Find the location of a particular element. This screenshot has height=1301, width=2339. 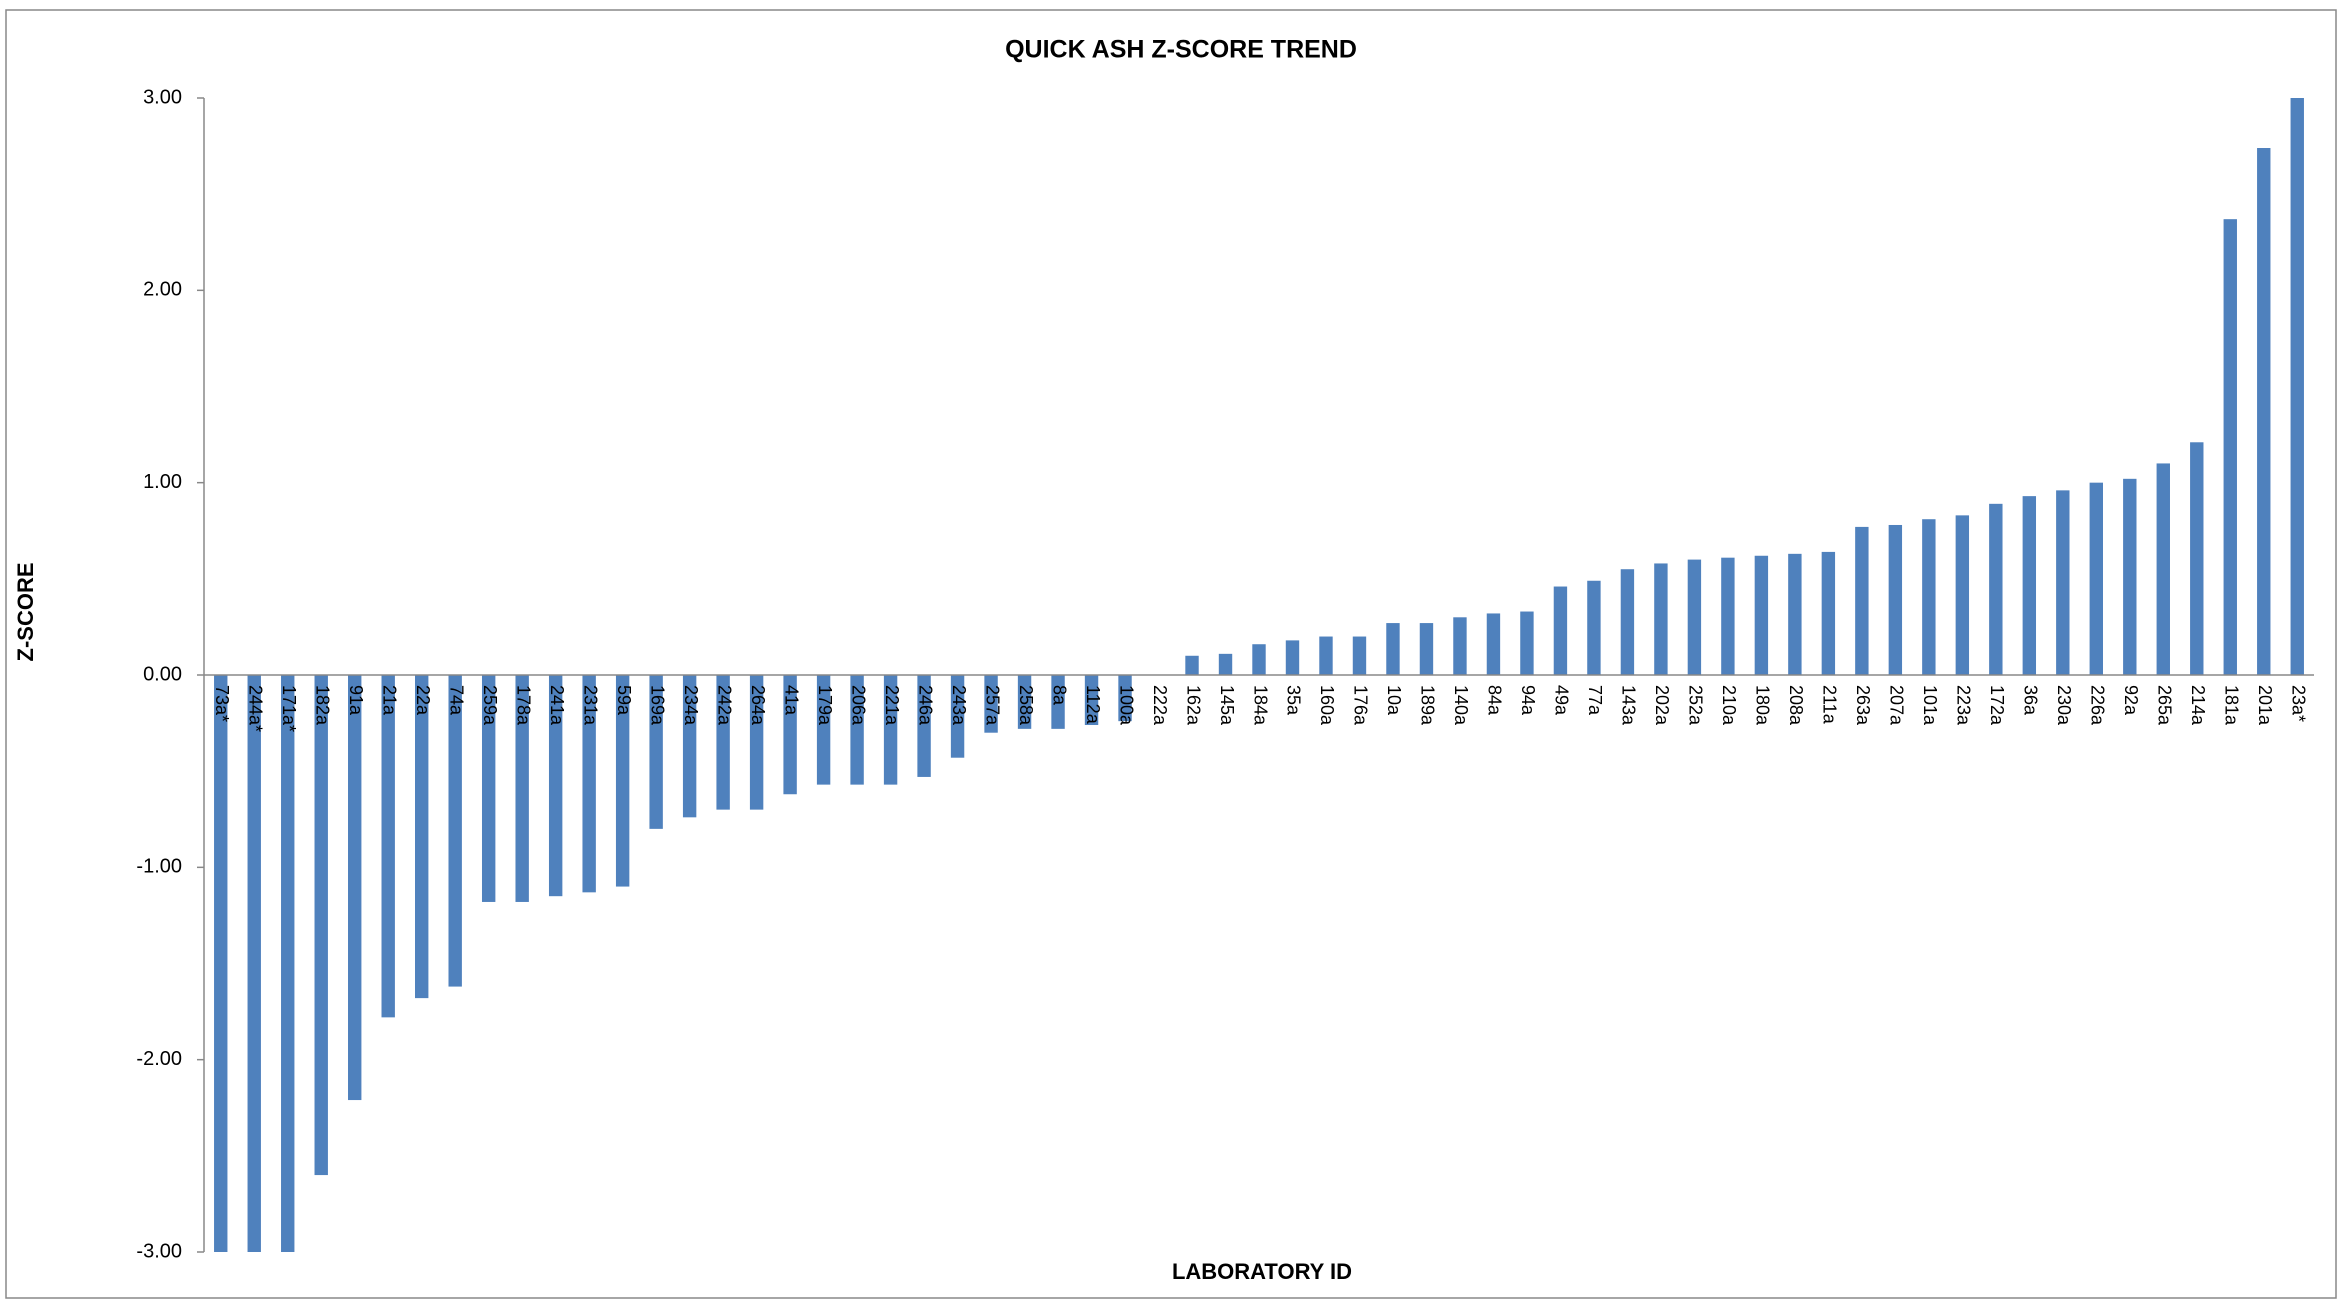

x-tick-label: 222a is located at coordinates (1160, 705).